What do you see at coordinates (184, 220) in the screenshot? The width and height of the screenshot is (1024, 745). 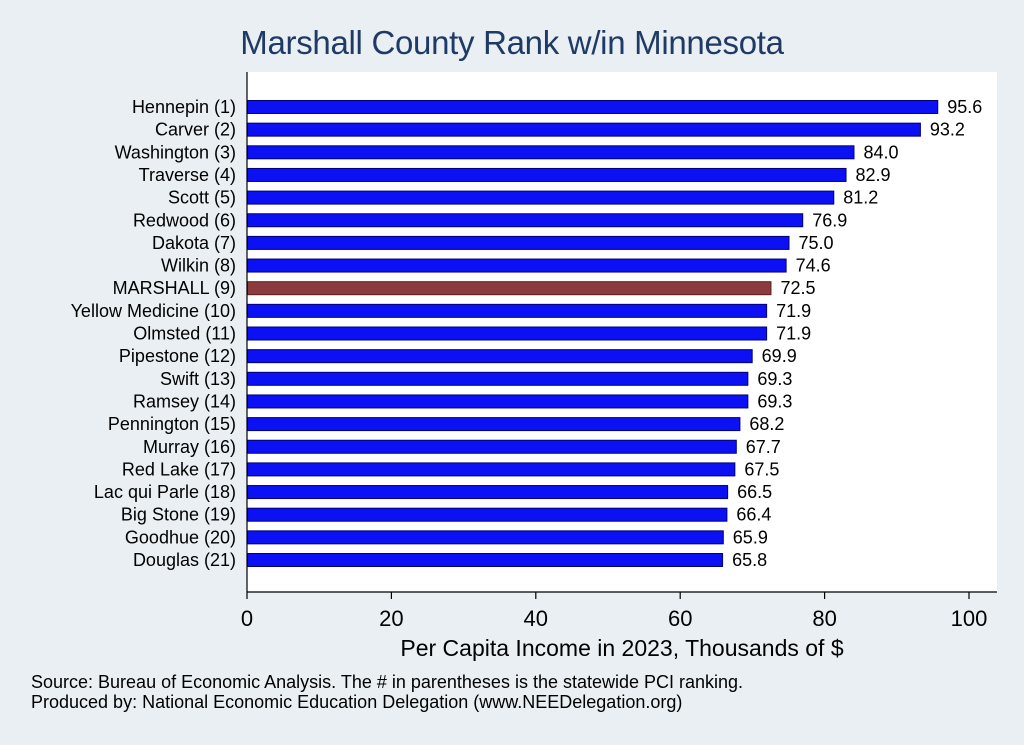 I see `category-label: Redwood (6)` at bounding box center [184, 220].